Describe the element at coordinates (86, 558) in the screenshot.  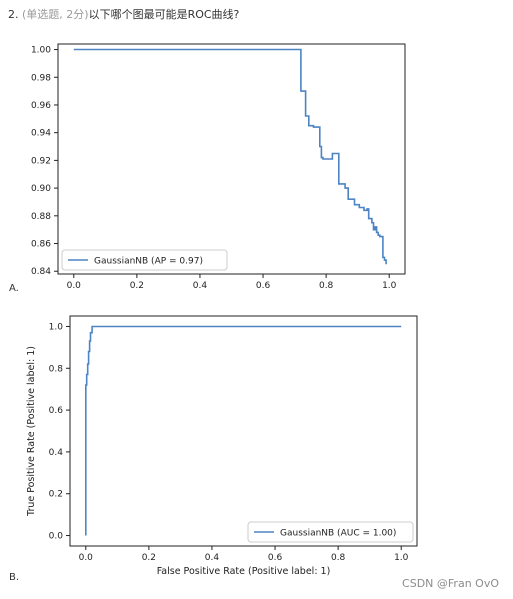
I see `roc-x-tick-label: 0.0` at that location.